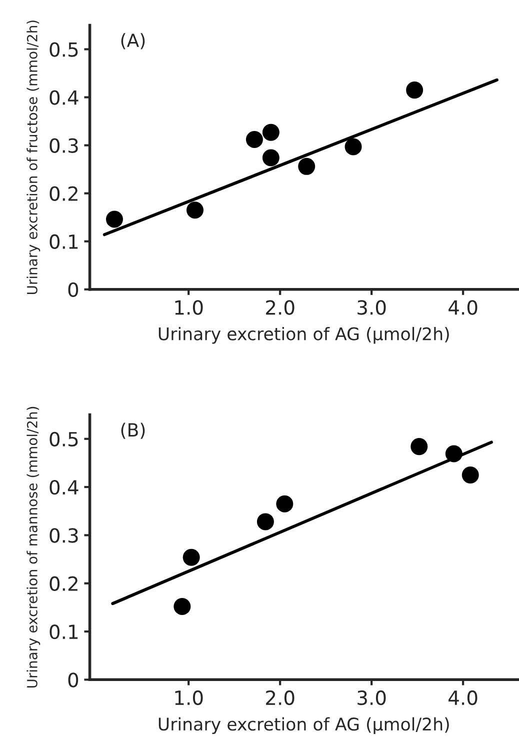  I want to click on chart-title: (B), so click(133, 430).